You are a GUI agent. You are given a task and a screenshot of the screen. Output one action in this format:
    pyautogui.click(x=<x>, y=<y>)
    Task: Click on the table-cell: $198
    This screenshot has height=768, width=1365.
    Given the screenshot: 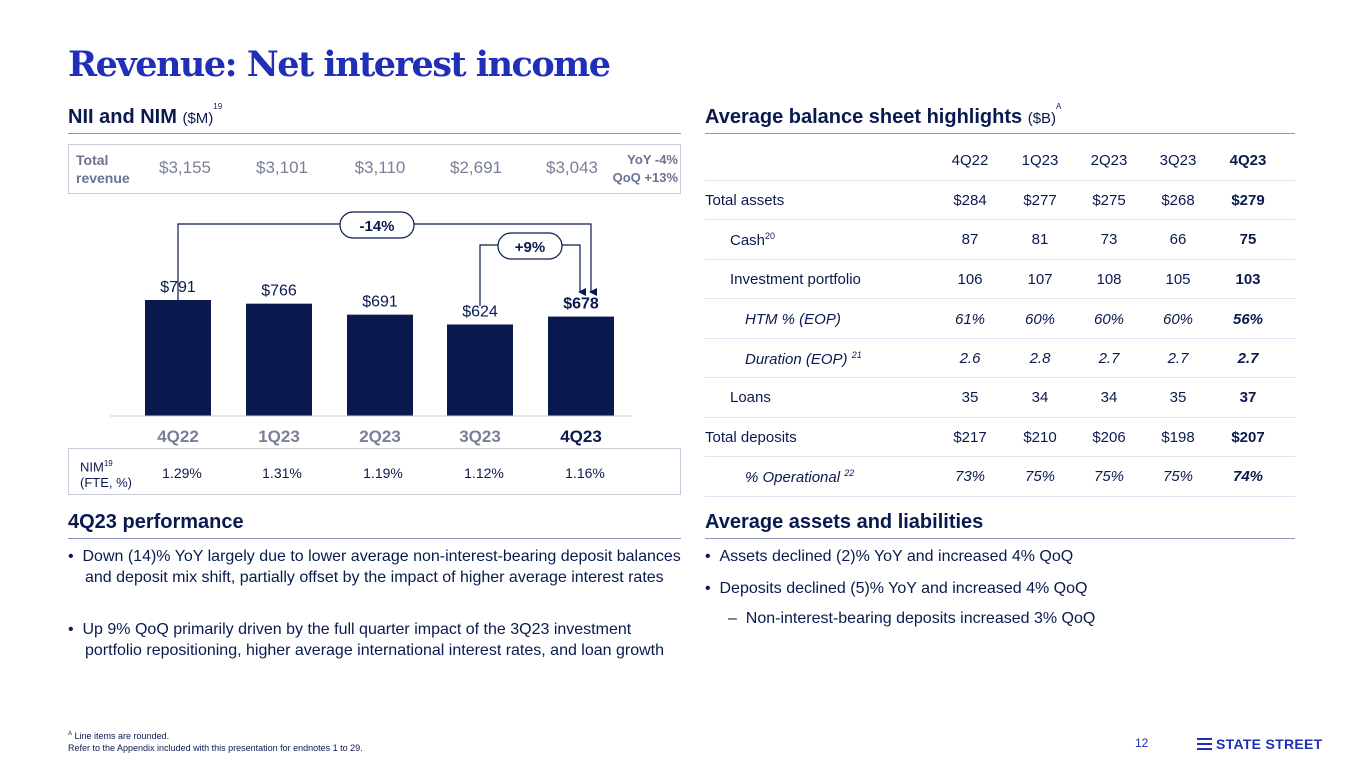 What is the action you would take?
    pyautogui.click(x=1178, y=437)
    